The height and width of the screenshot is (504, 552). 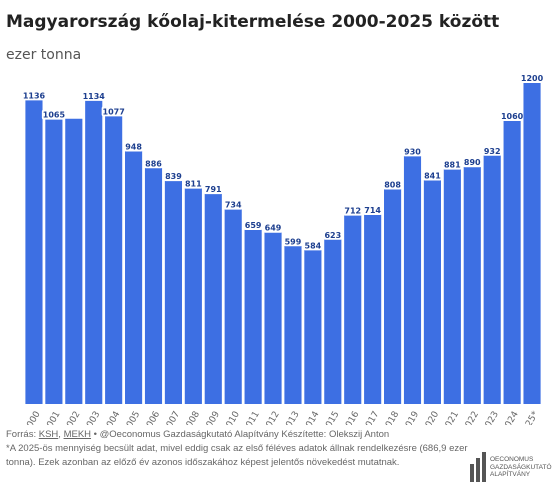 I want to click on logo-text: GAZDASÁGKUTATÓ, so click(x=521, y=467).